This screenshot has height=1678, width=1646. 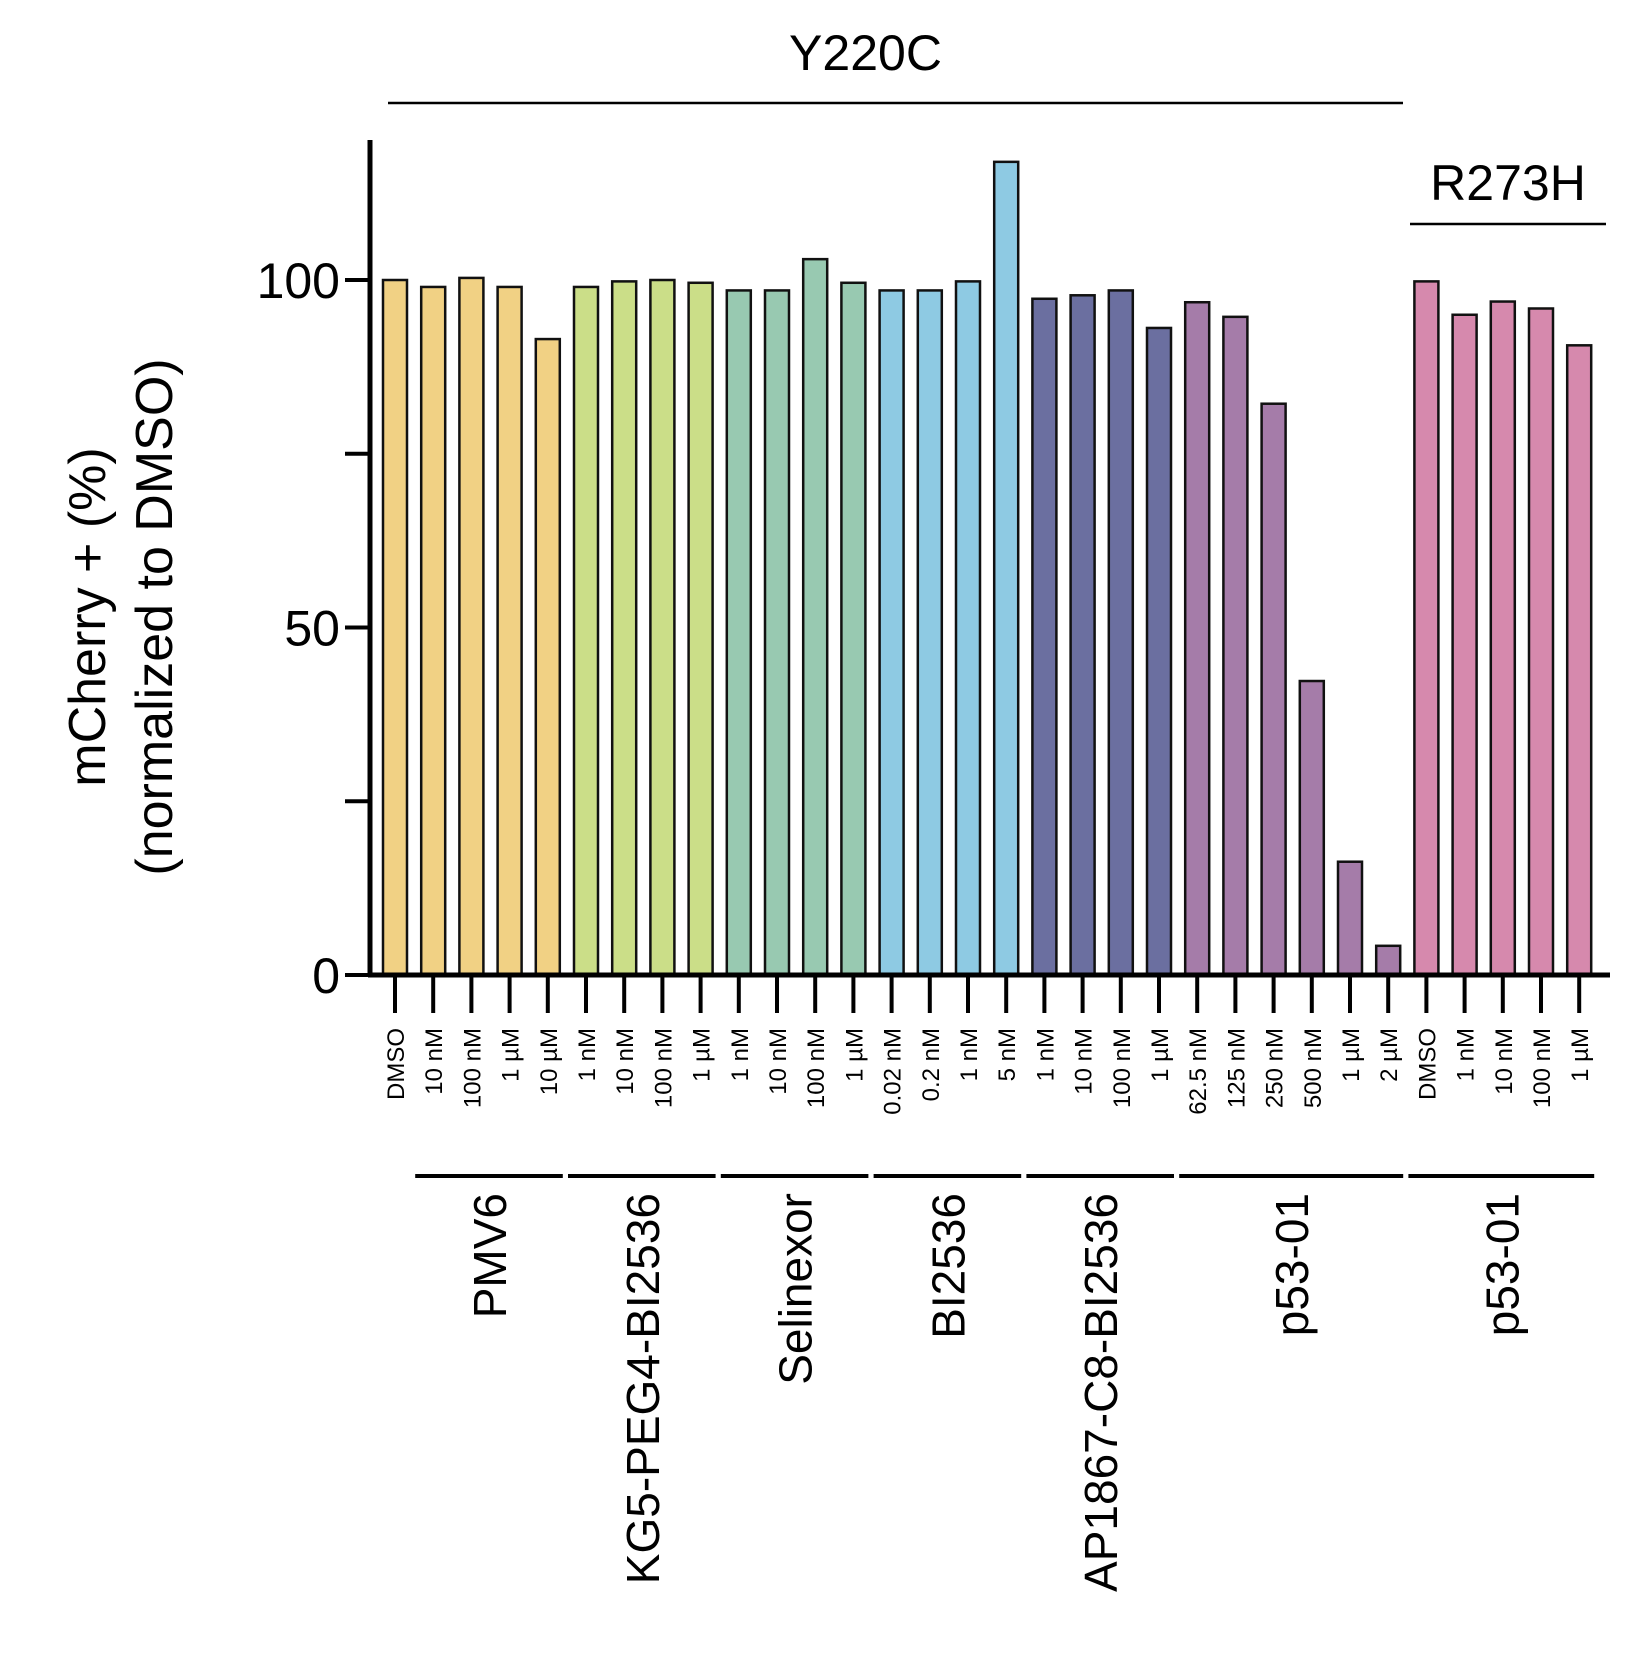 I want to click on group-label: AP1867-C8-BI2536, so click(x=1101, y=1392).